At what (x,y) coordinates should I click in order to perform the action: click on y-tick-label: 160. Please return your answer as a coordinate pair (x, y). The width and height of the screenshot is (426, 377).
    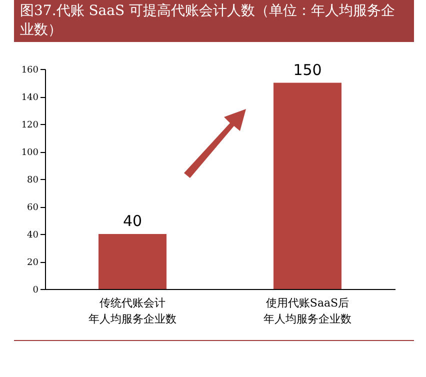
    Looking at the image, I should click on (30, 71).